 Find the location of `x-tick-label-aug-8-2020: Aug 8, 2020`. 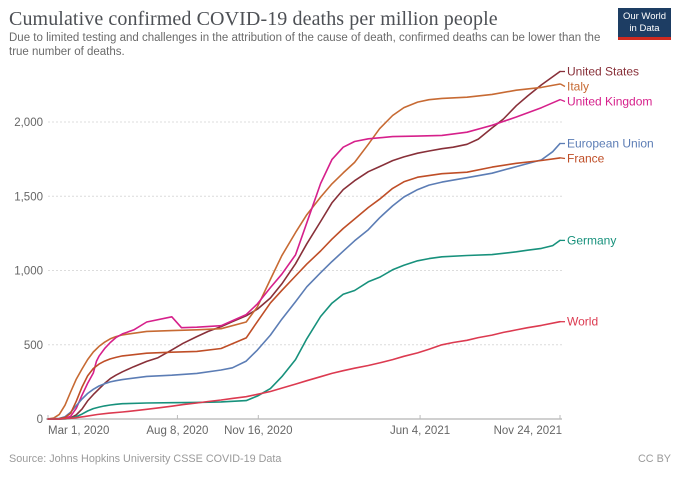

x-tick-label-aug-8-2020: Aug 8, 2020 is located at coordinates (177, 431).